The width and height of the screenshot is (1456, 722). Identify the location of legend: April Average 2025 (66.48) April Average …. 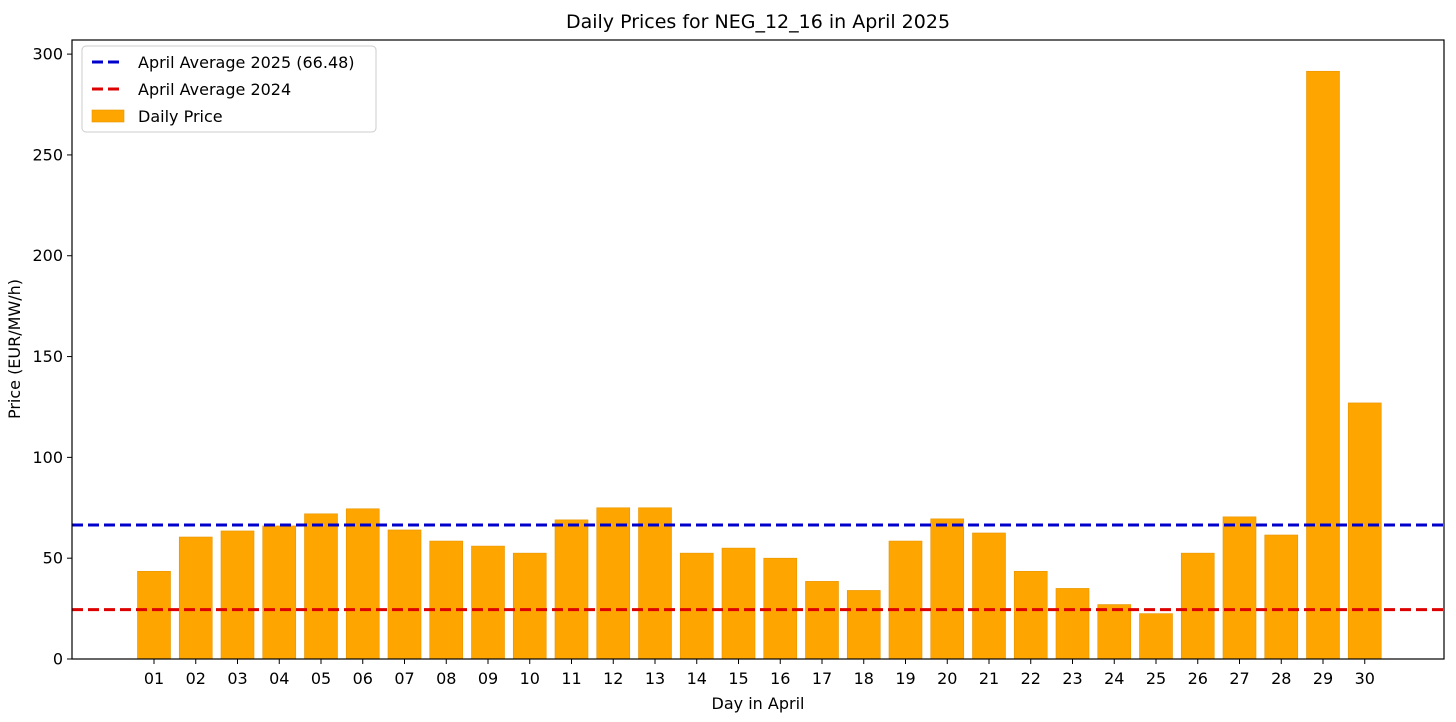
(229, 89).